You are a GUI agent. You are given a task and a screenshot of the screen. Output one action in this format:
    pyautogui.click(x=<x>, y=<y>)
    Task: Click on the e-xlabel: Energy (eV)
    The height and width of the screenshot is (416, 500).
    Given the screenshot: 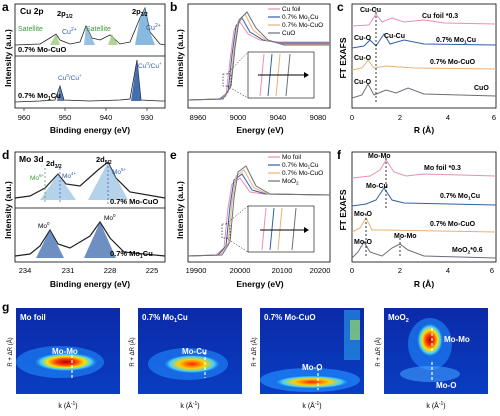 What is the action you would take?
    pyautogui.click(x=259, y=284)
    